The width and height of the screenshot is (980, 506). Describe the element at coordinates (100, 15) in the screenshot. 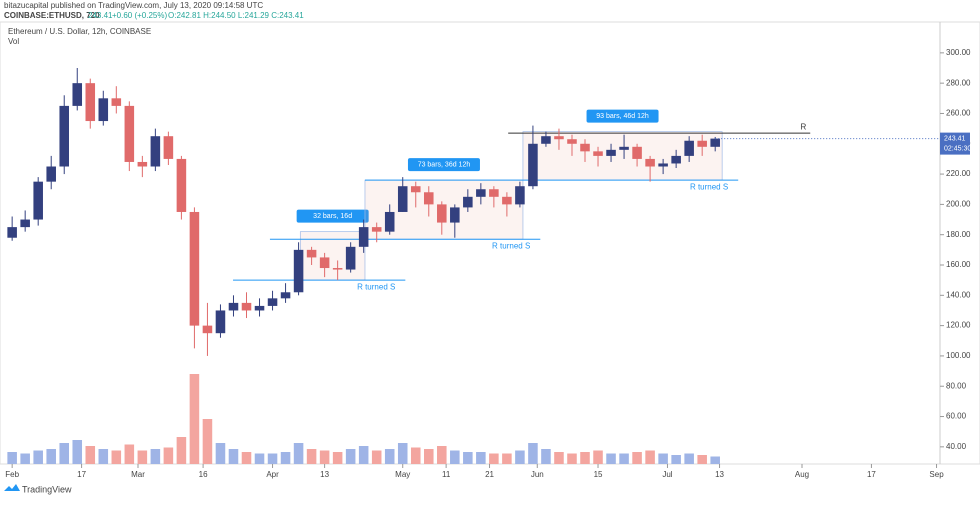

I see `last: 243.41` at that location.